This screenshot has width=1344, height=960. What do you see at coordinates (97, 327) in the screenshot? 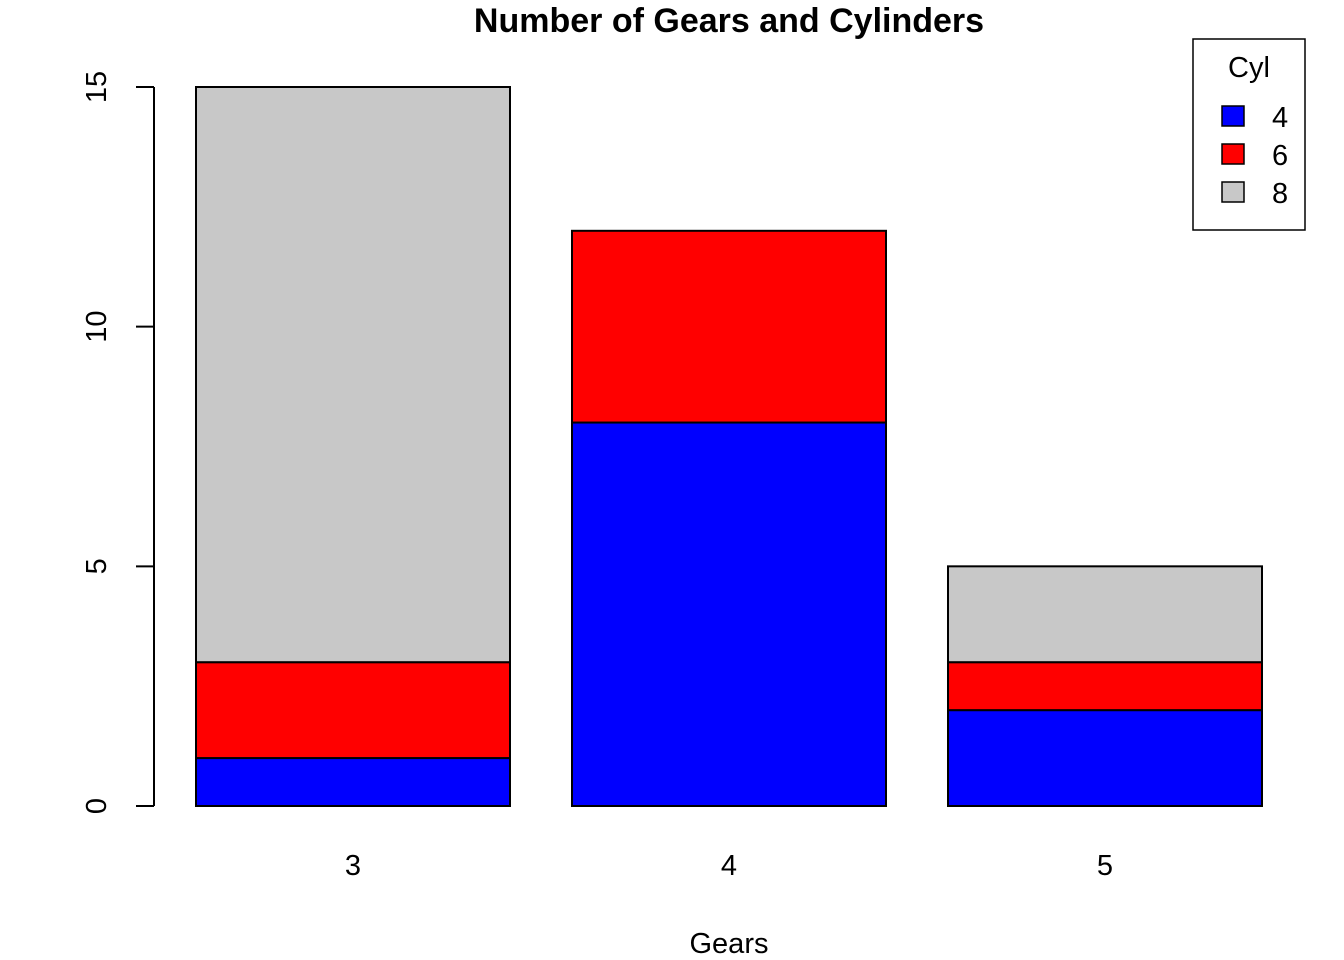
I see `y-tick-label: 10` at bounding box center [97, 327].